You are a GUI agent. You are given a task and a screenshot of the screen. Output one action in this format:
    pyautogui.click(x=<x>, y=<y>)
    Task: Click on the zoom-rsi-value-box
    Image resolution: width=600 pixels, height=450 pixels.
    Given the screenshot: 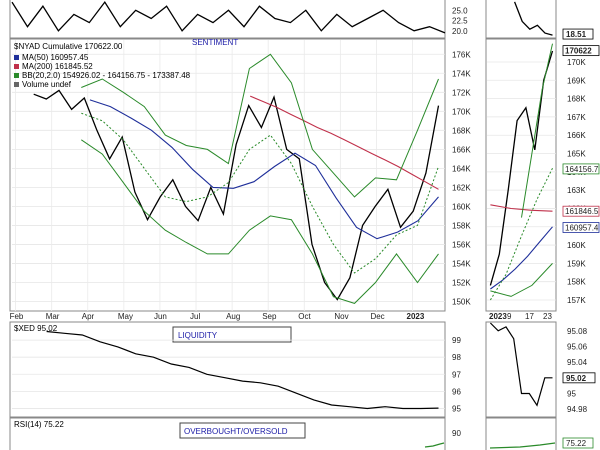 What is the action you would take?
    pyautogui.click(x=578, y=443)
    